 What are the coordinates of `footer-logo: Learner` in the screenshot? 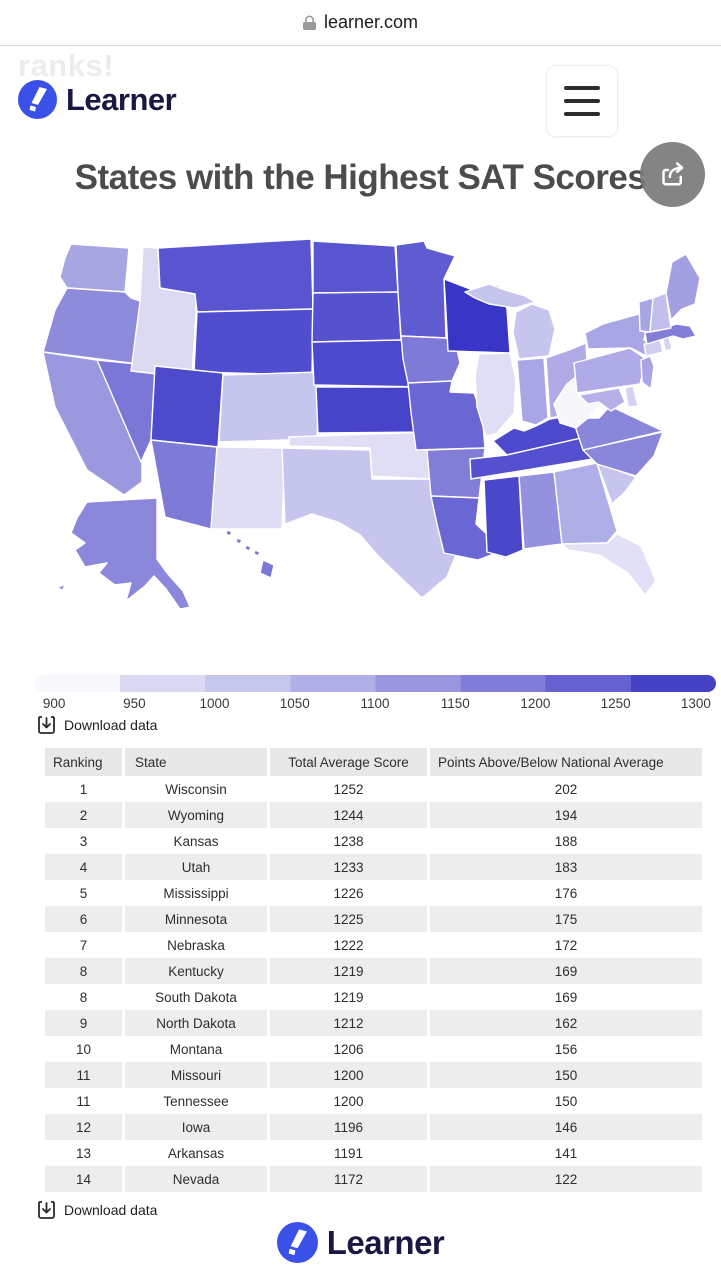 It's located at (360, 1242).